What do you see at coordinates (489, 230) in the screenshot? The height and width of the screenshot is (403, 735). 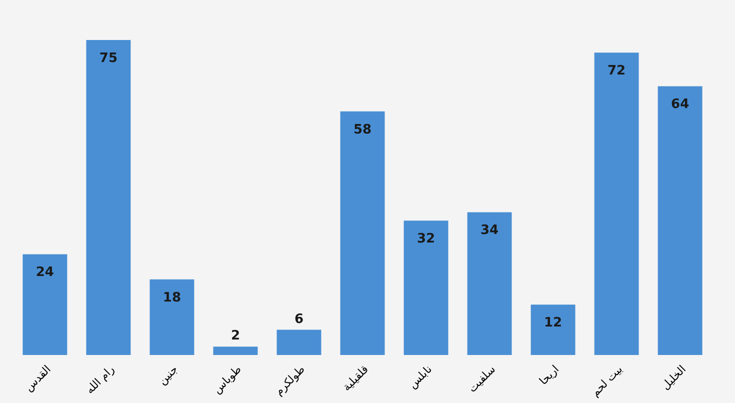 I see `data-label: 34` at bounding box center [489, 230].